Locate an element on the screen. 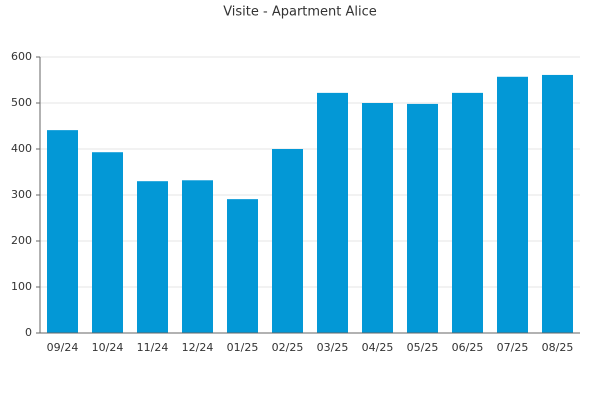  x-tick-label: 04/25 is located at coordinates (378, 347).